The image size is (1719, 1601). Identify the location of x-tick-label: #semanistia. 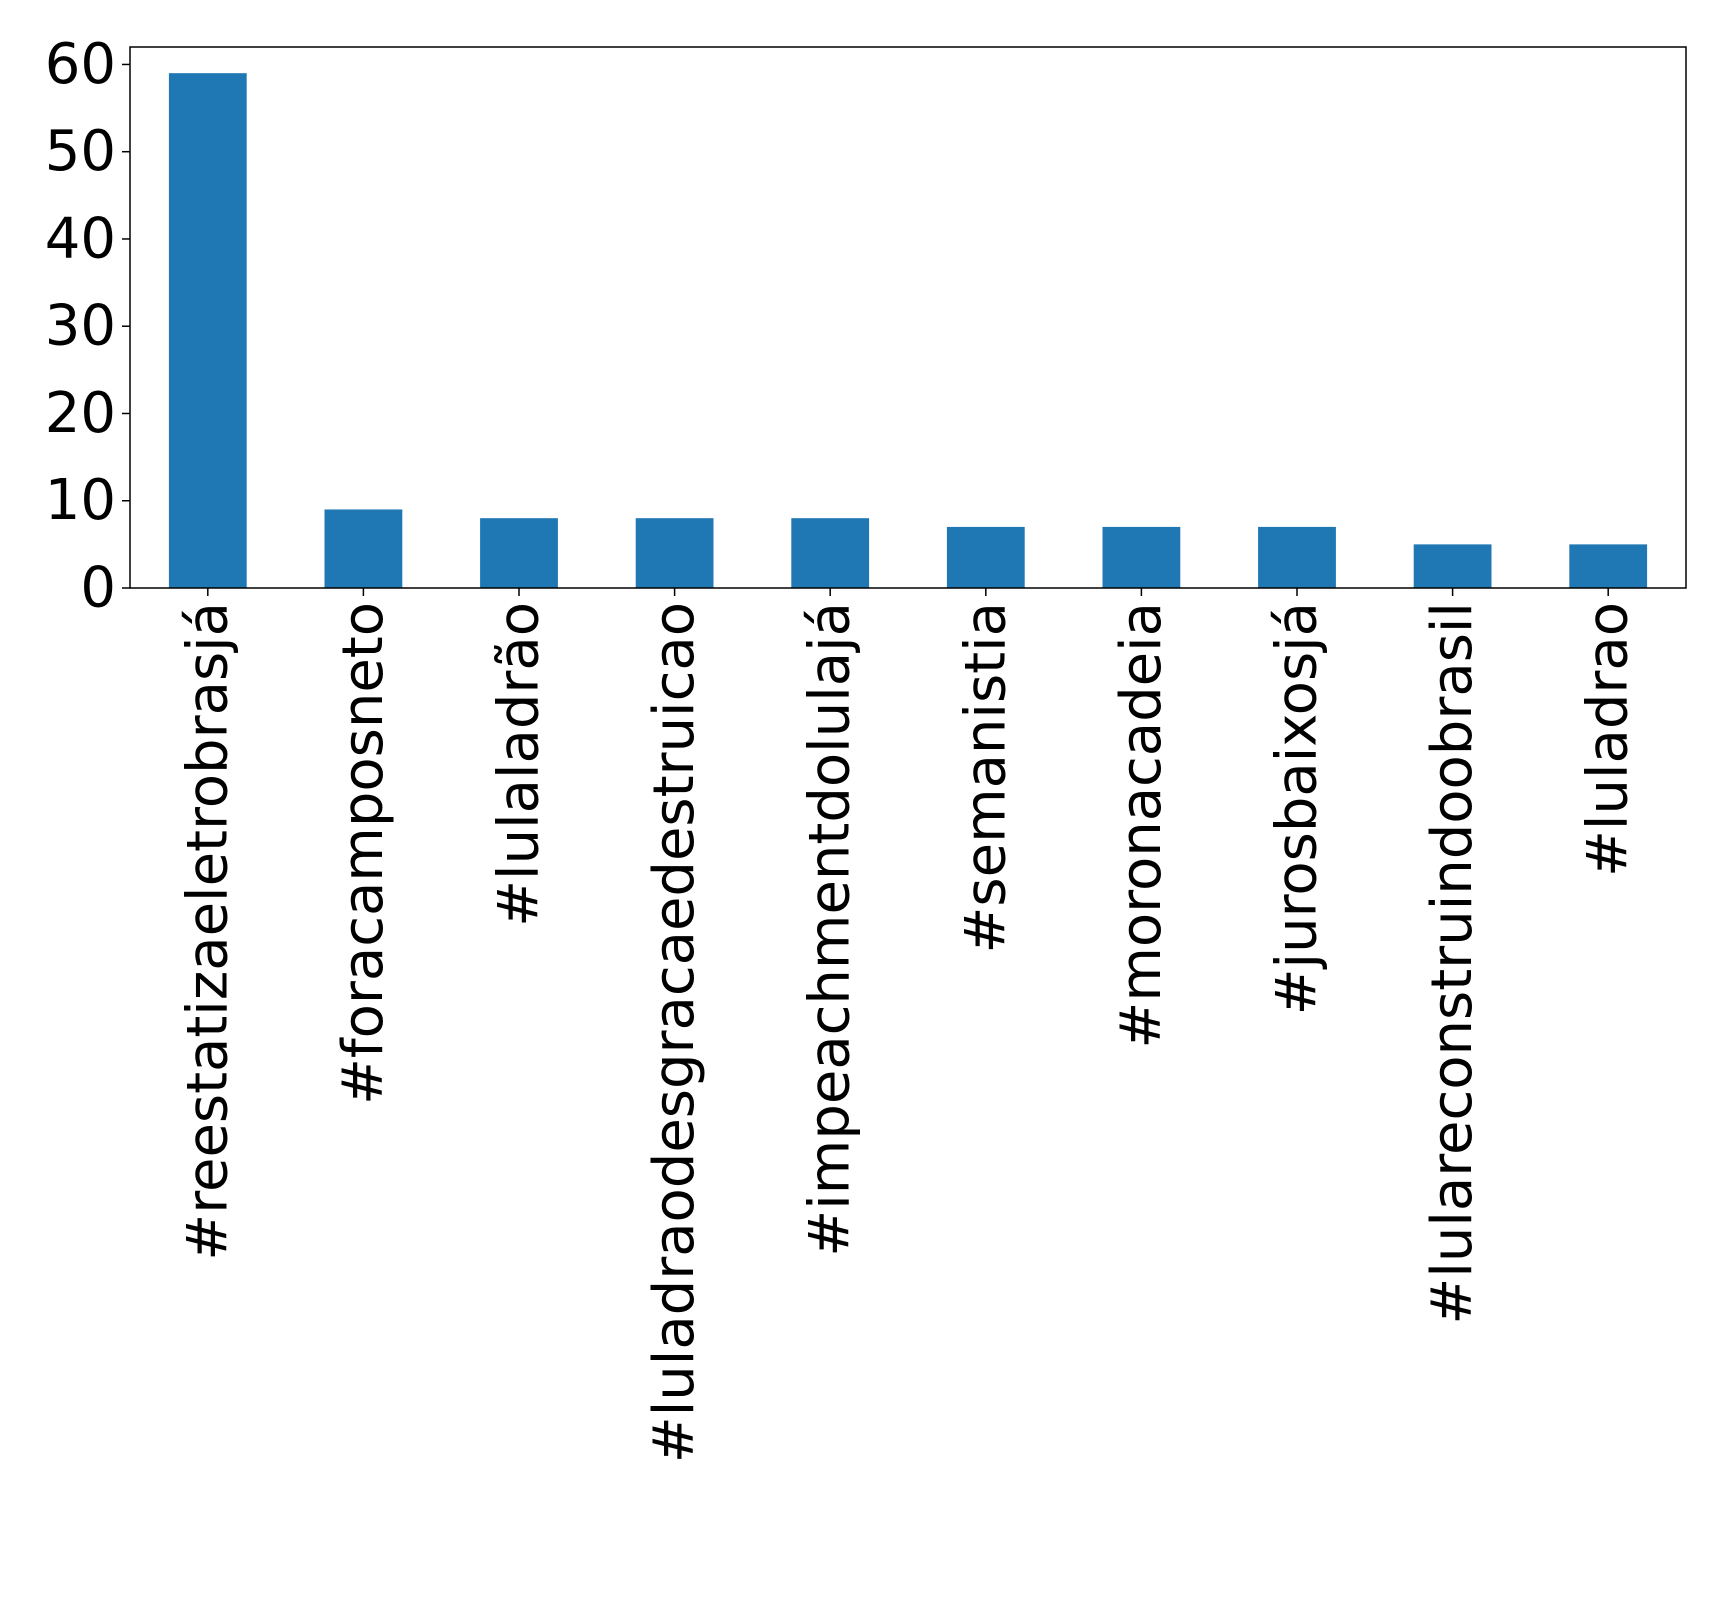
(985, 777).